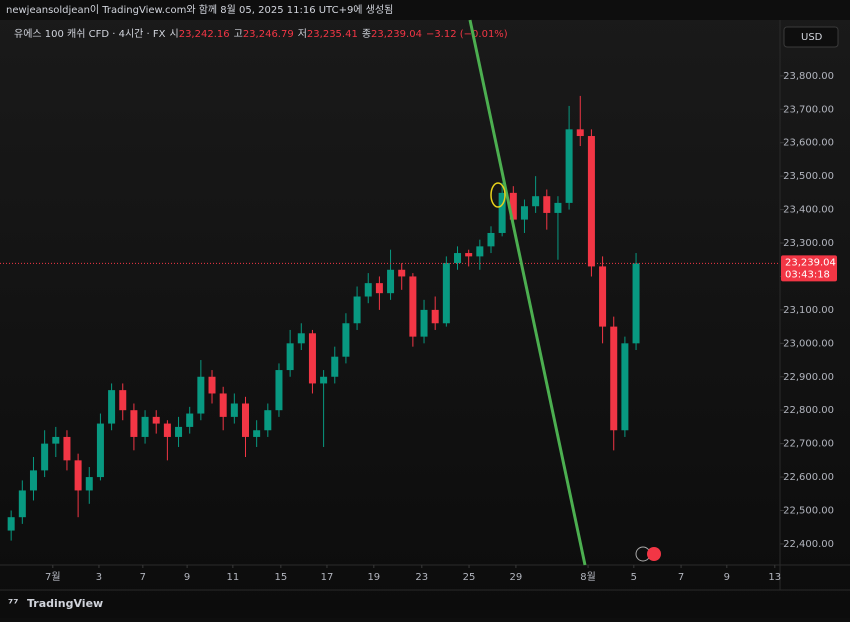  Describe the element at coordinates (808, 544) in the screenshot. I see `y-tick-label: 22,400.00` at that location.